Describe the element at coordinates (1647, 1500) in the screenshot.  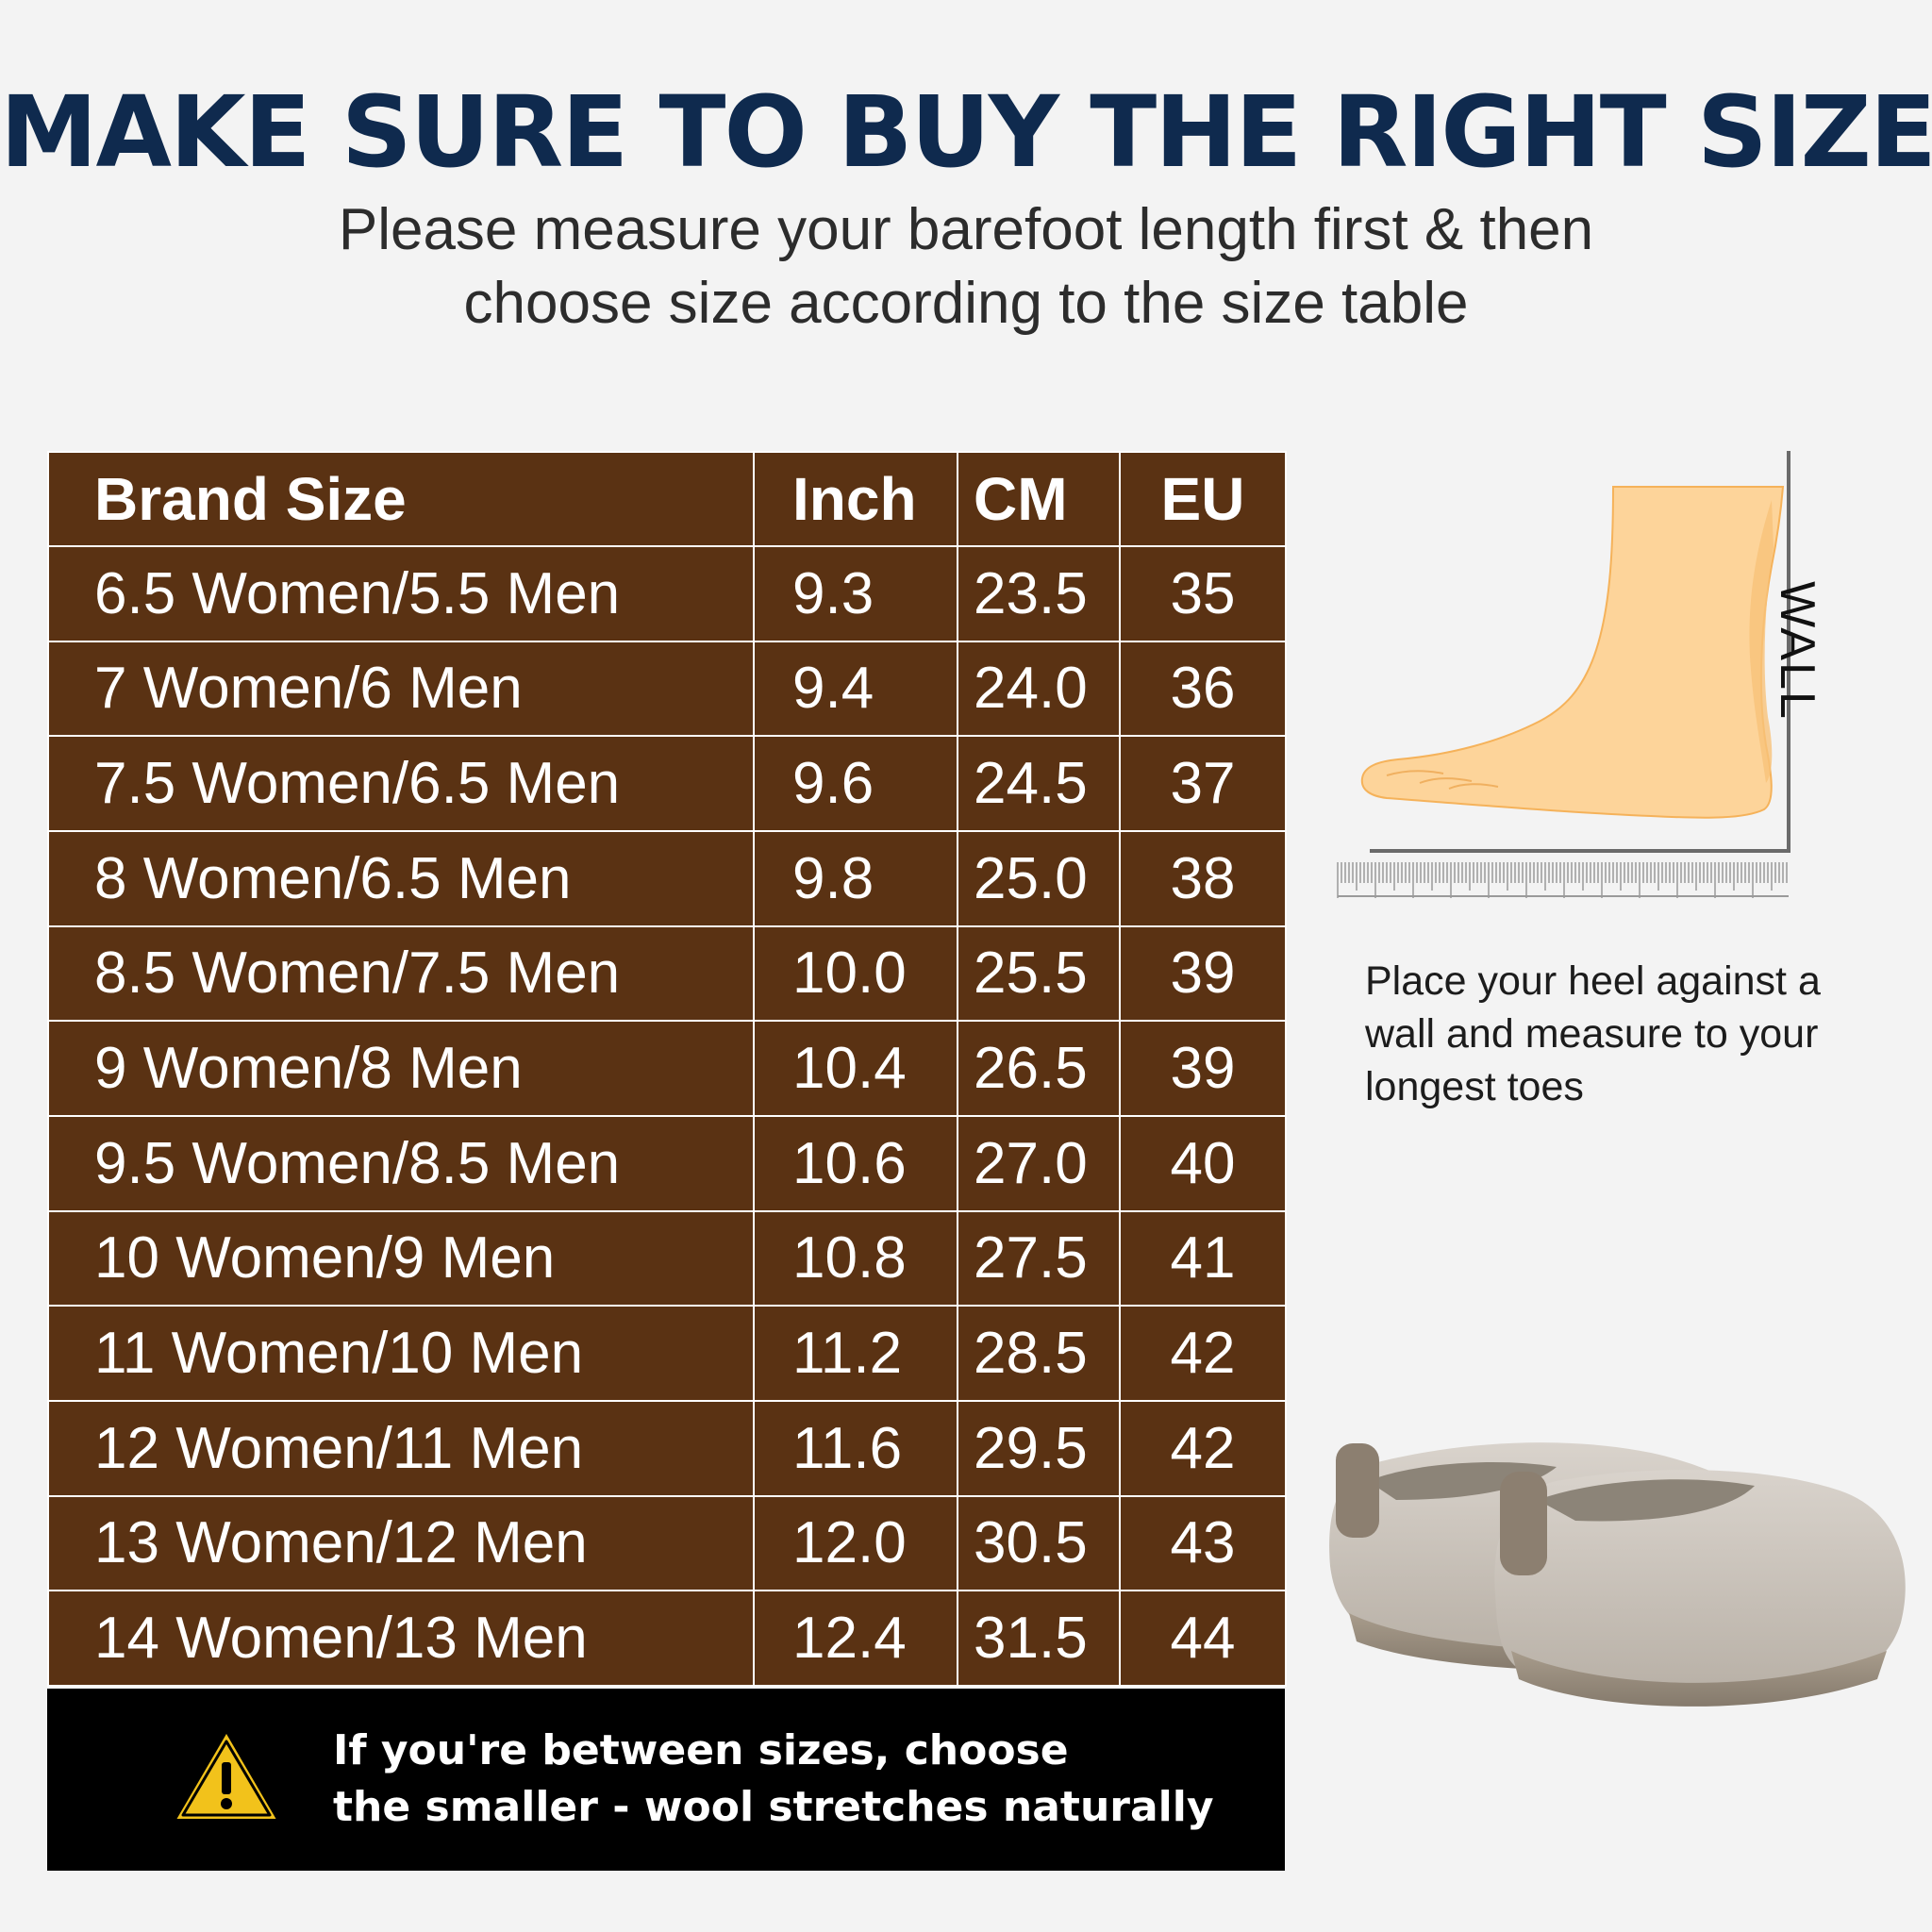
I see `slipper-front-opening` at that location.